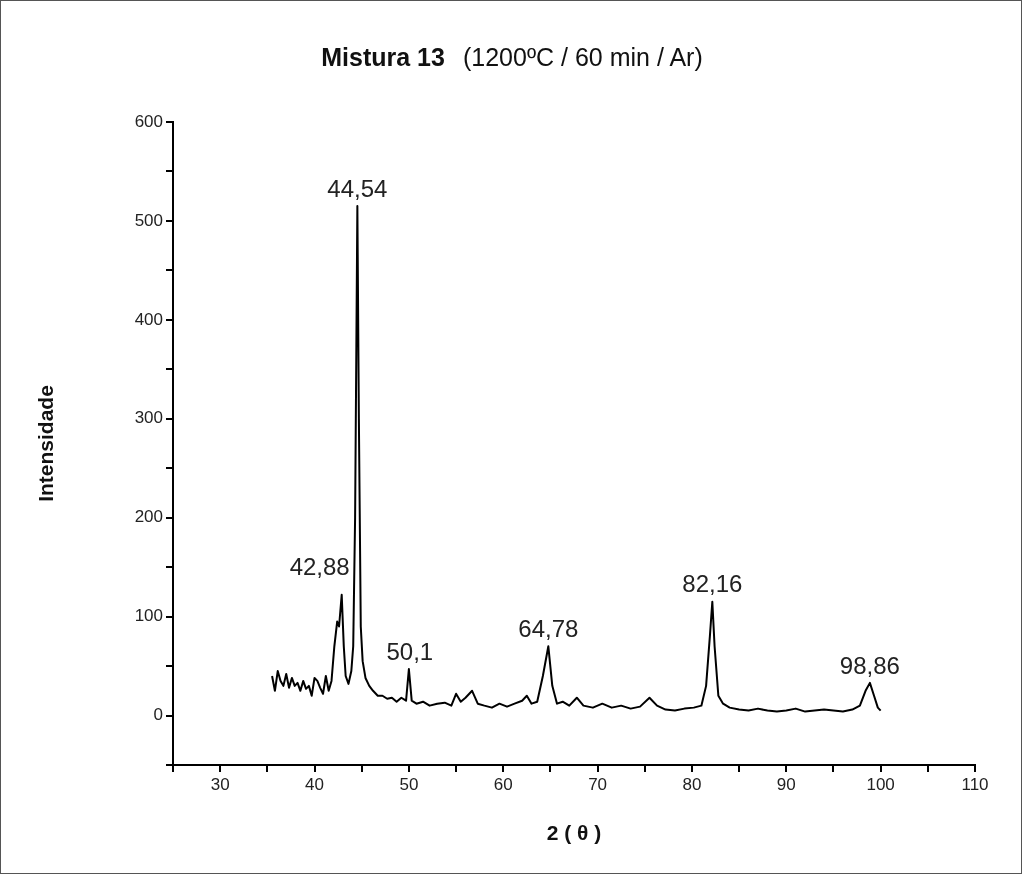  Describe the element at coordinates (220, 784) in the screenshot. I see `x-tick-label: 30` at that location.